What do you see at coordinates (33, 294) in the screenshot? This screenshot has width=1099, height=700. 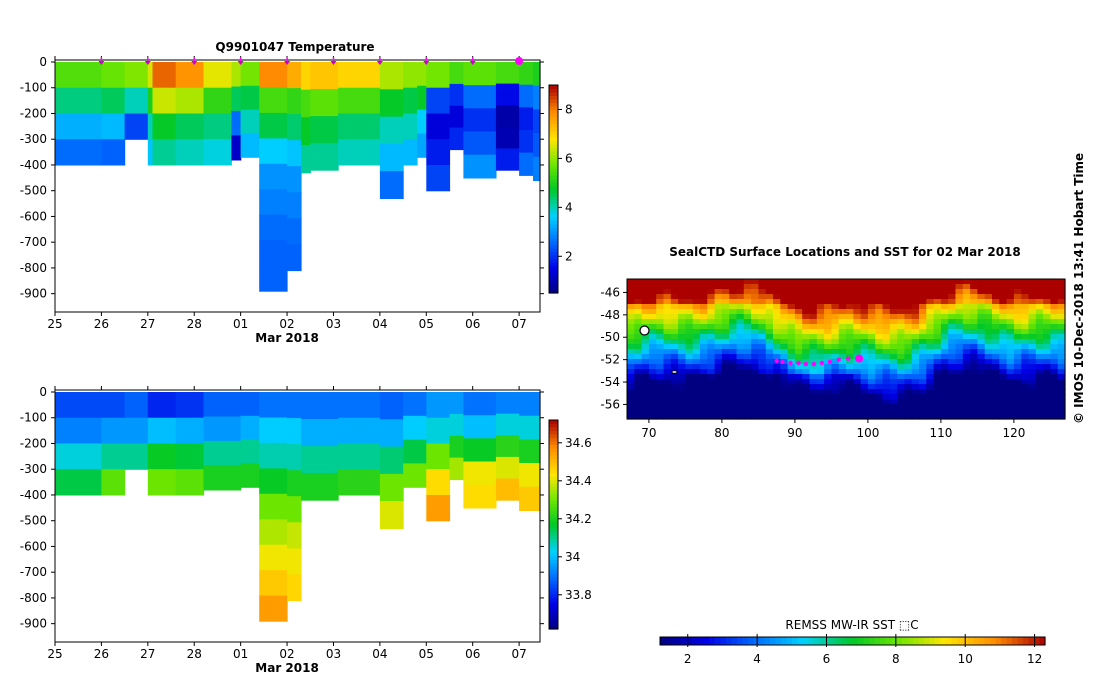 I see `y-tick-label: -900` at bounding box center [33, 294].